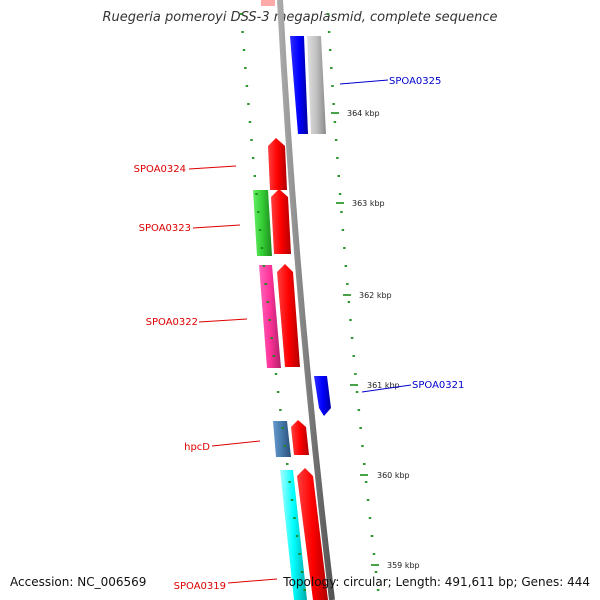  I want to click on leader-spoa0321, so click(386, 388).